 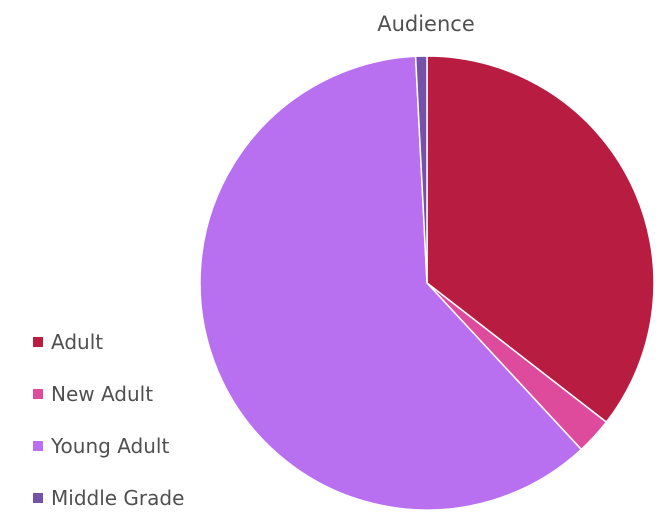 What do you see at coordinates (118, 498) in the screenshot?
I see `legend-label: Middle Grade` at bounding box center [118, 498].